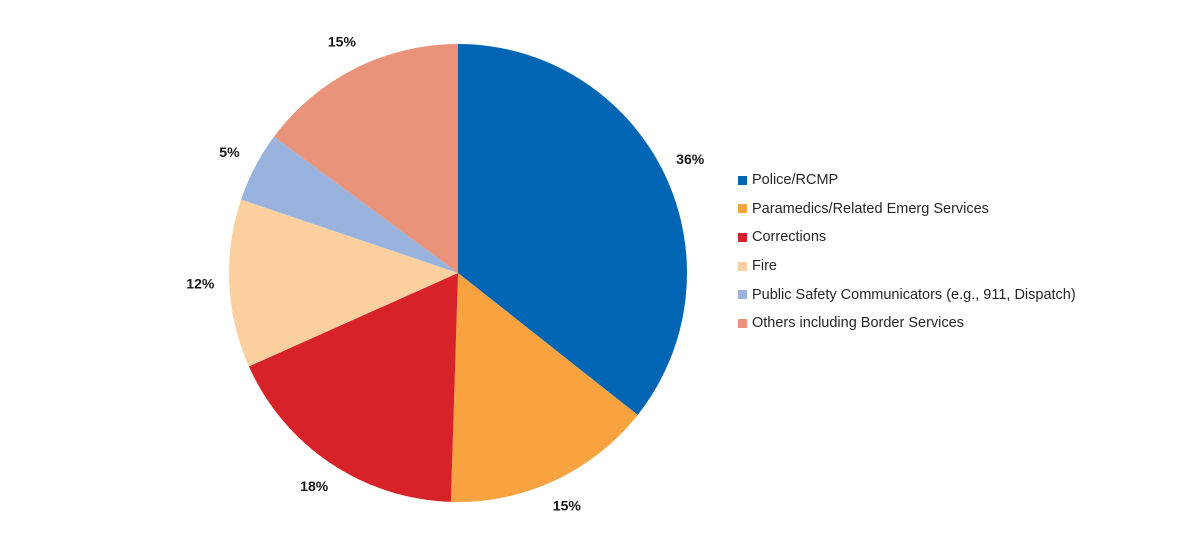  What do you see at coordinates (567, 506) in the screenshot?
I see `slice-data-label-1: 15%` at bounding box center [567, 506].